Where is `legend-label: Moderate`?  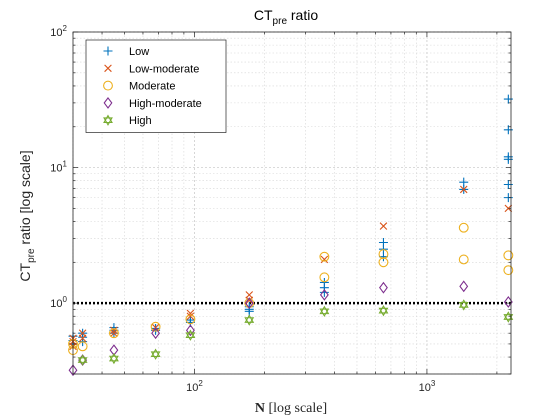 legend-label: Moderate is located at coordinates (152, 87).